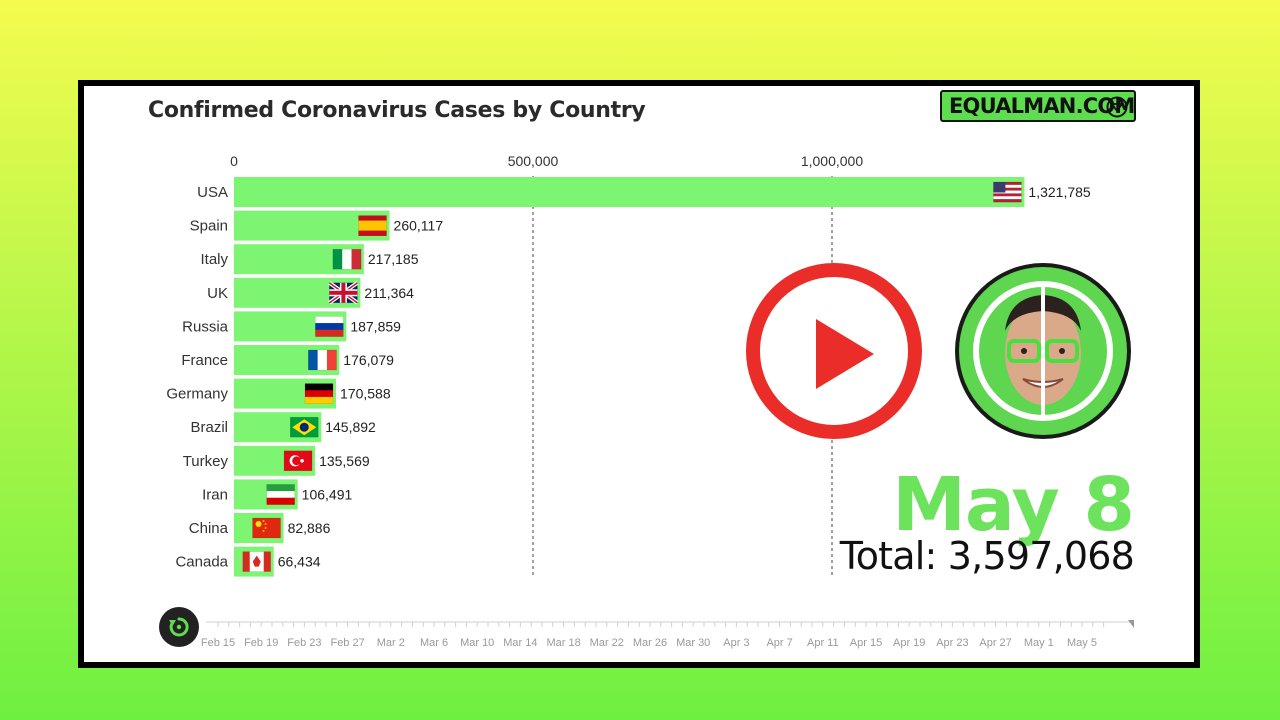 This screenshot has width=1280, height=720. Describe the element at coordinates (215, 494) in the screenshot. I see `category-label: Iran` at that location.